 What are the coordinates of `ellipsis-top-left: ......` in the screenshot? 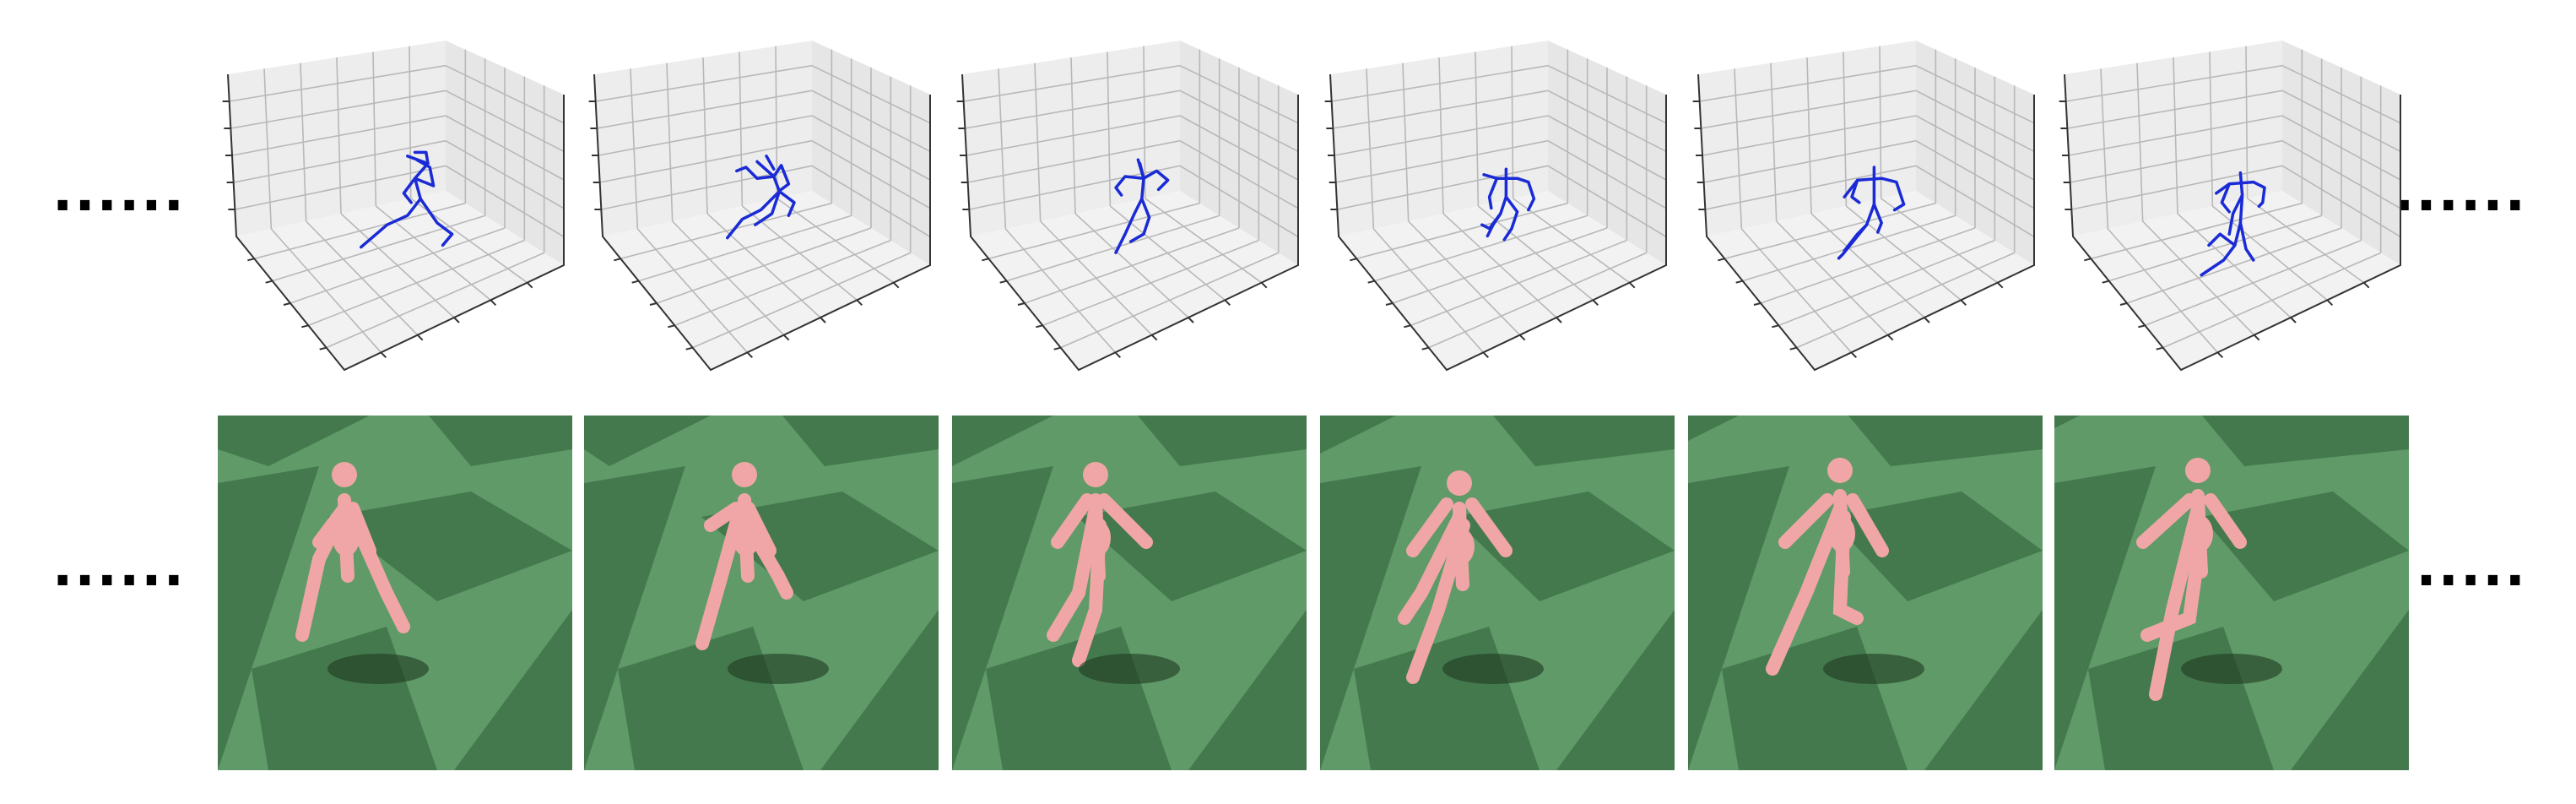 It's located at (119, 192).